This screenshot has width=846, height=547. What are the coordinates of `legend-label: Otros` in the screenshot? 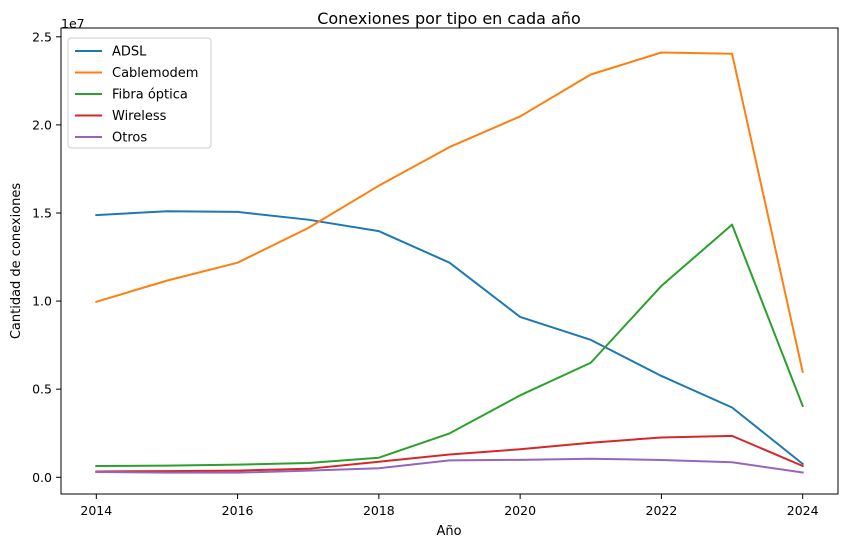 It's located at (129, 138).